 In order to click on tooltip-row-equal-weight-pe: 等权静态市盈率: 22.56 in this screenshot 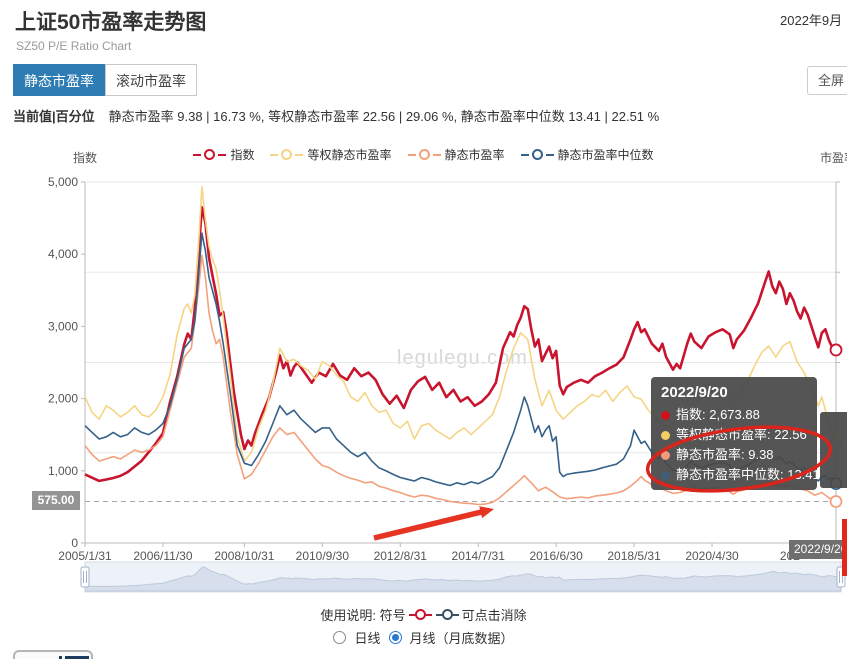, I will do `click(734, 435)`.